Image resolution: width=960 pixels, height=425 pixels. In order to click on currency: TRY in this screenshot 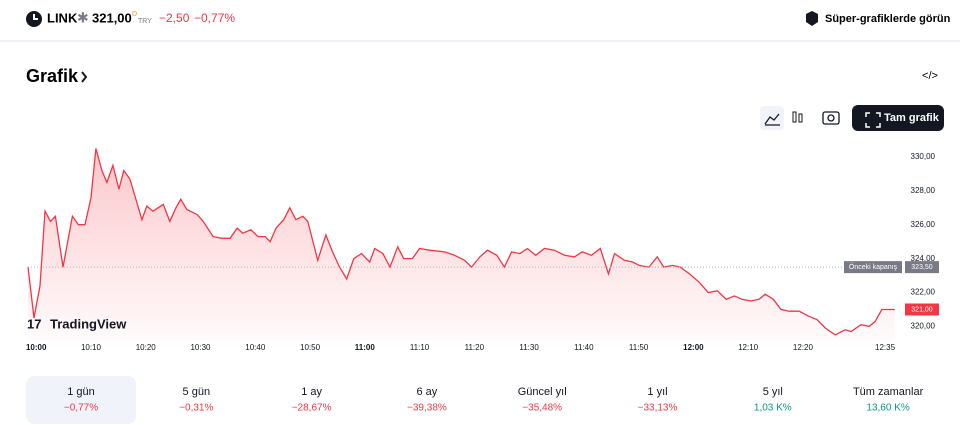, I will do `click(145, 21)`.